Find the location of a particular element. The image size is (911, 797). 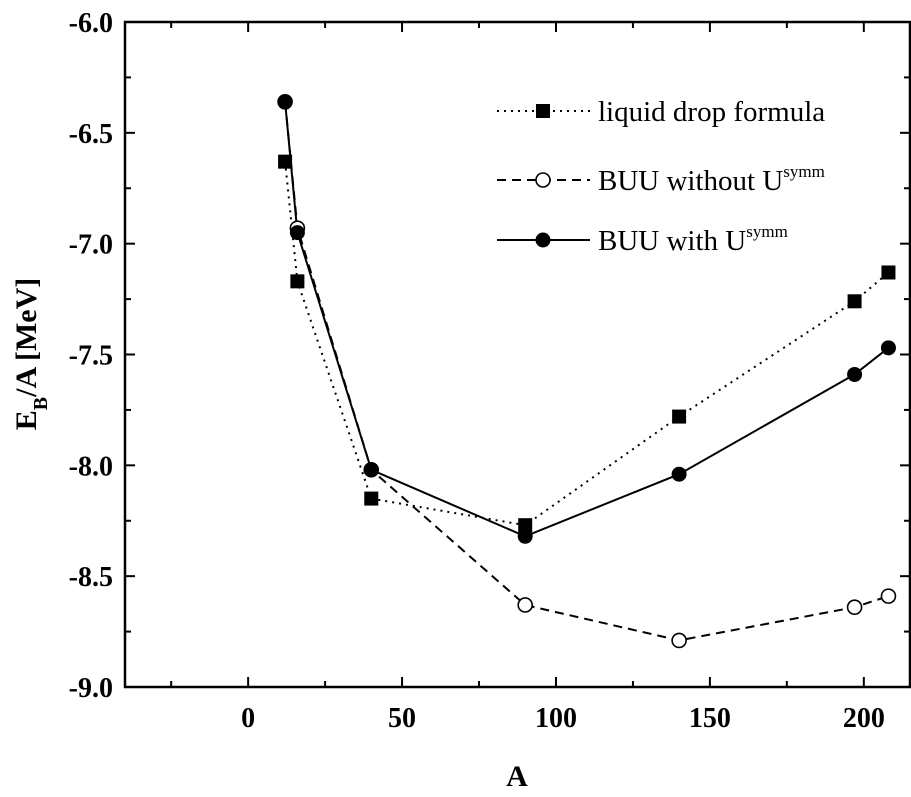

y-tick-label: -9.0 is located at coordinates (91, 688).